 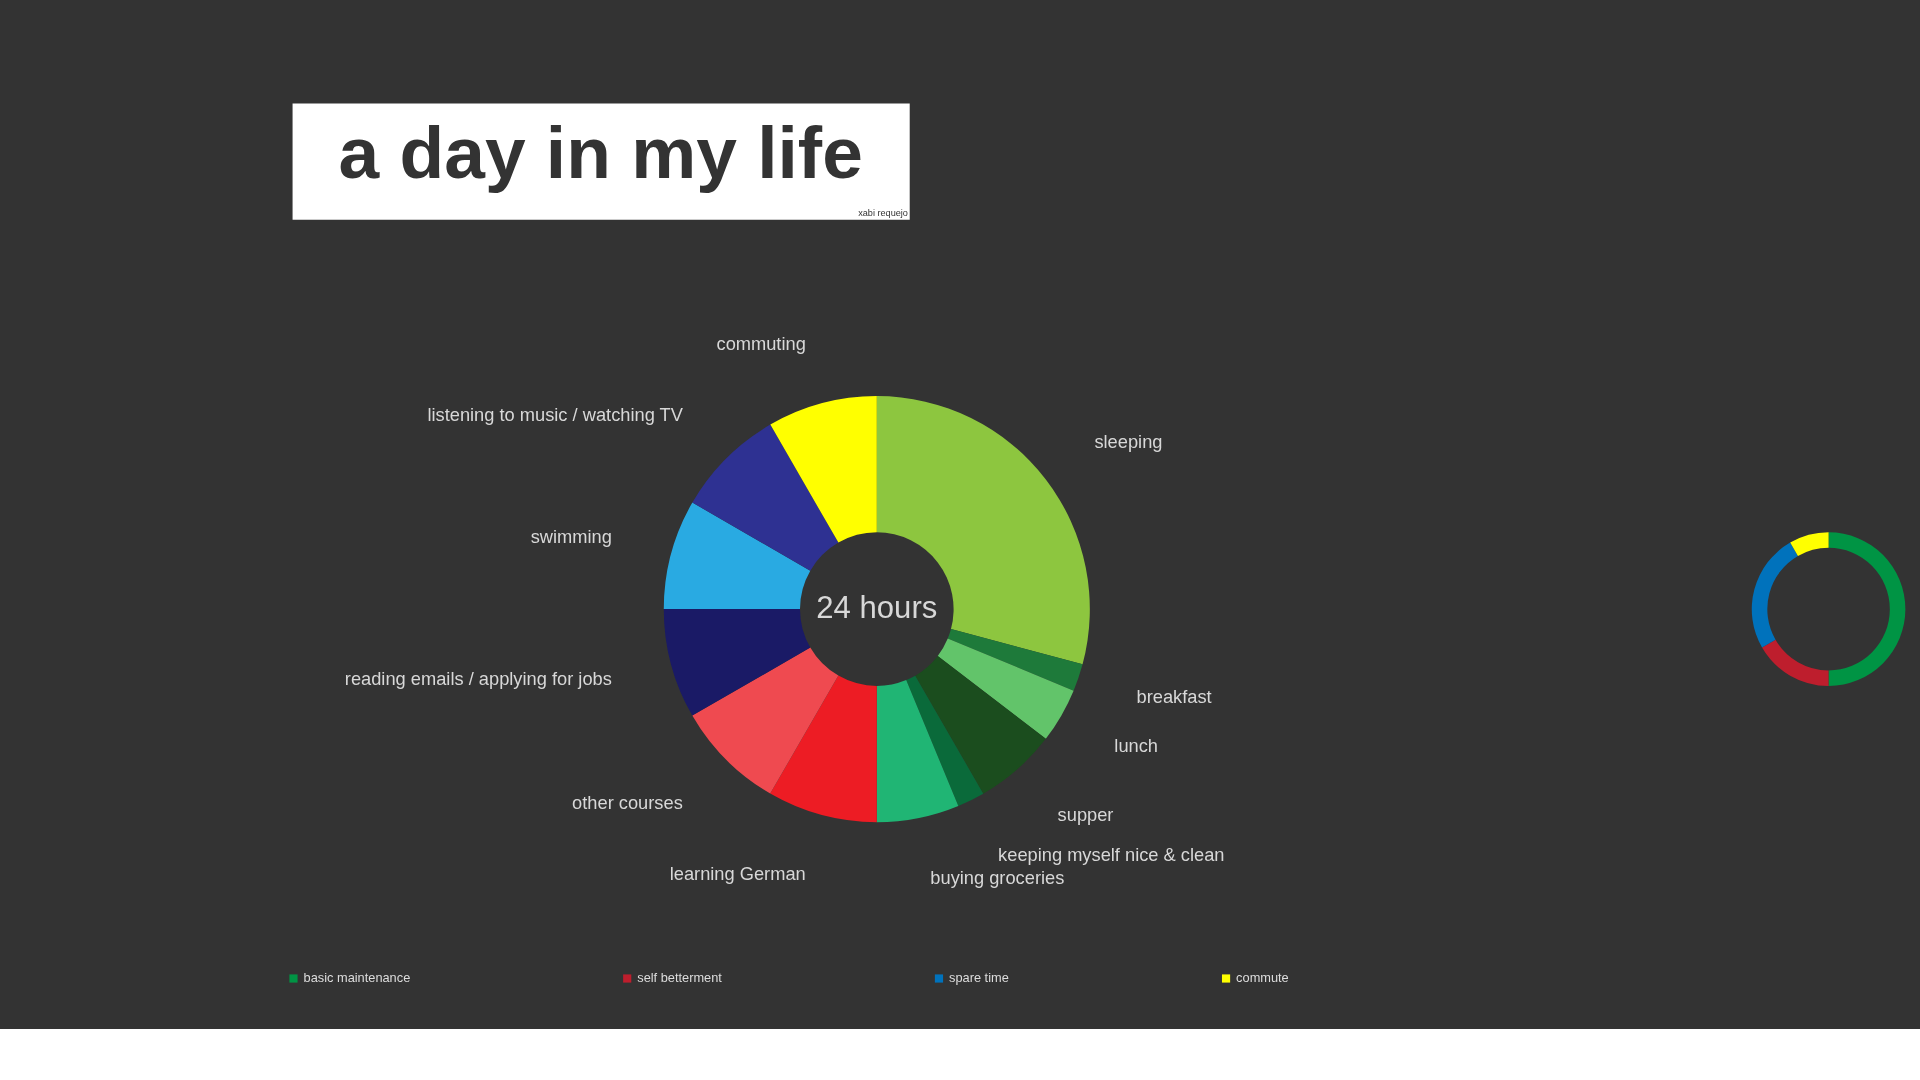 What do you see at coordinates (883, 212) in the screenshot?
I see `text: xabi requejo` at bounding box center [883, 212].